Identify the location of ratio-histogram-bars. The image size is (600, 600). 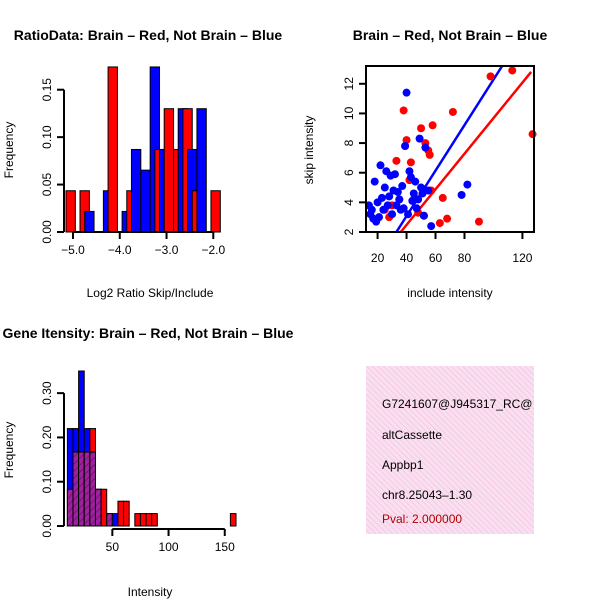
(143, 149).